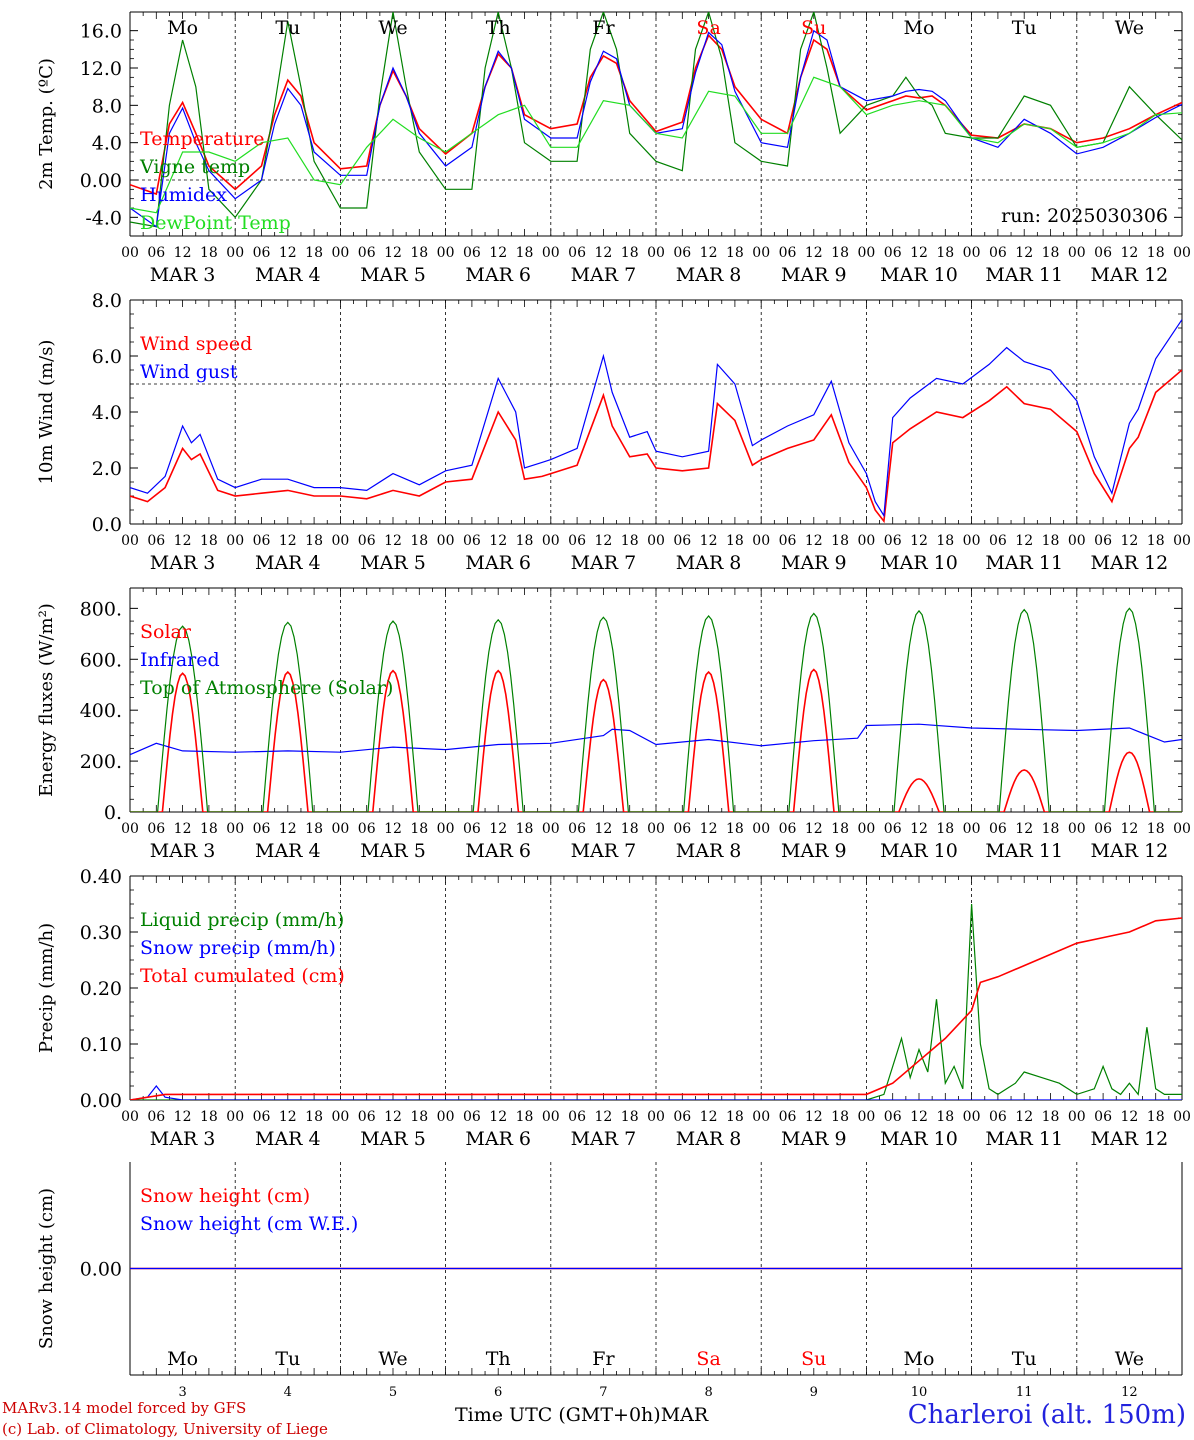 This screenshot has width=1194, height=1440. I want to click on y-axis-title: Precip (mm/h), so click(46, 988).